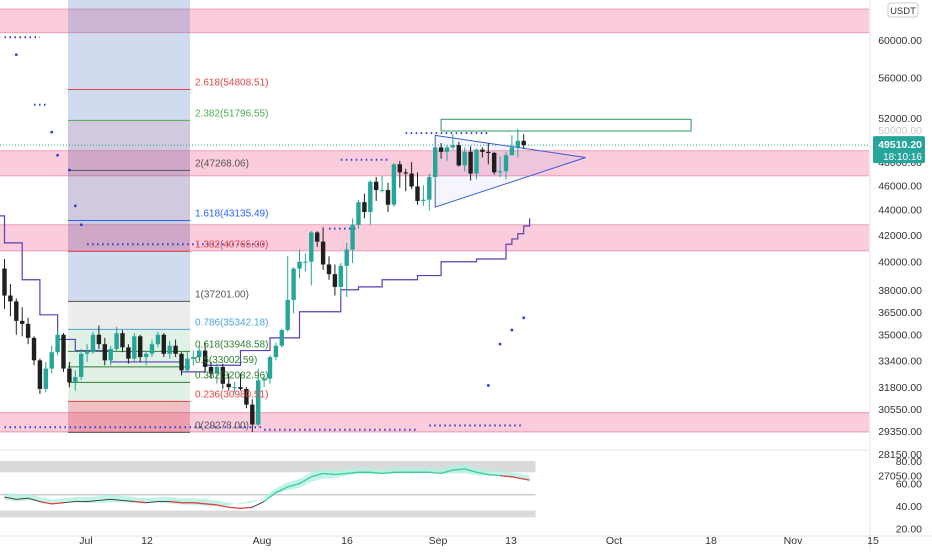 The width and height of the screenshot is (932, 555). I want to click on fib-level-label: 0(29278.00), so click(222, 425).